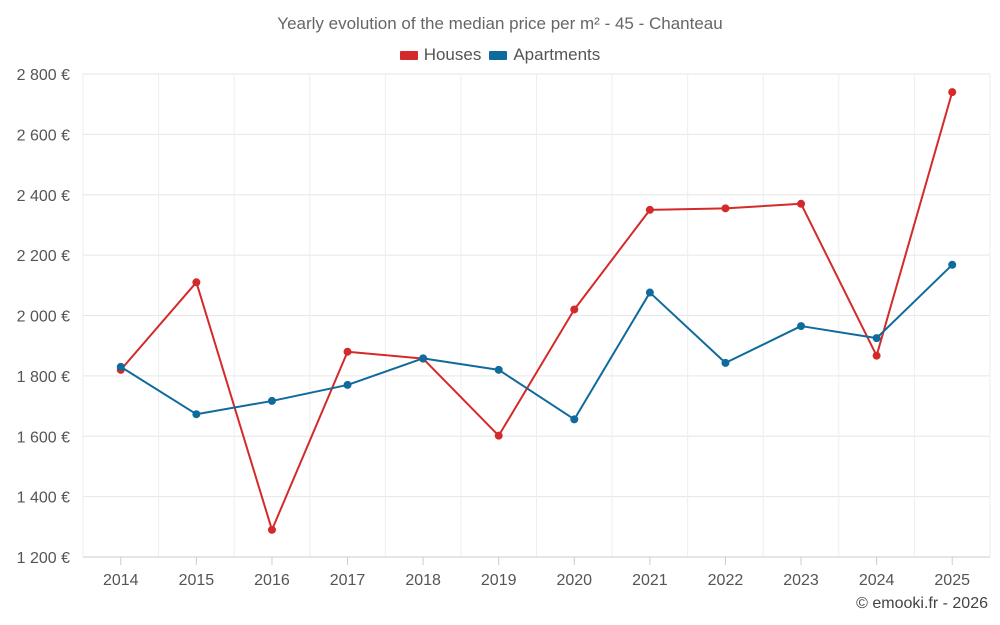  I want to click on legend-swatch-houses, so click(408, 55).